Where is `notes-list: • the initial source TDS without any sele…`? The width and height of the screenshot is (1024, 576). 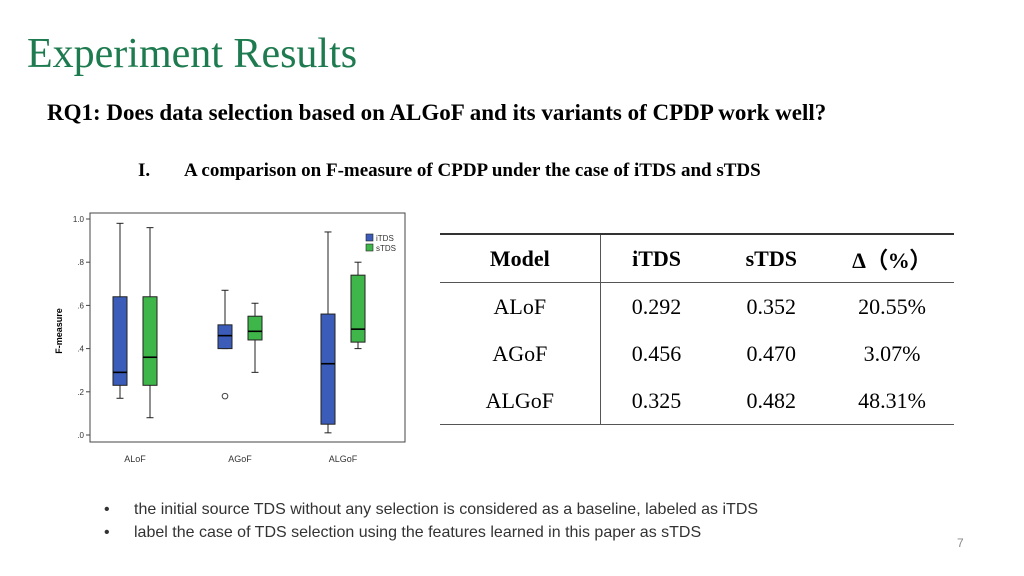 notes-list: • the initial source TDS without any sele… is located at coordinates (431, 521).